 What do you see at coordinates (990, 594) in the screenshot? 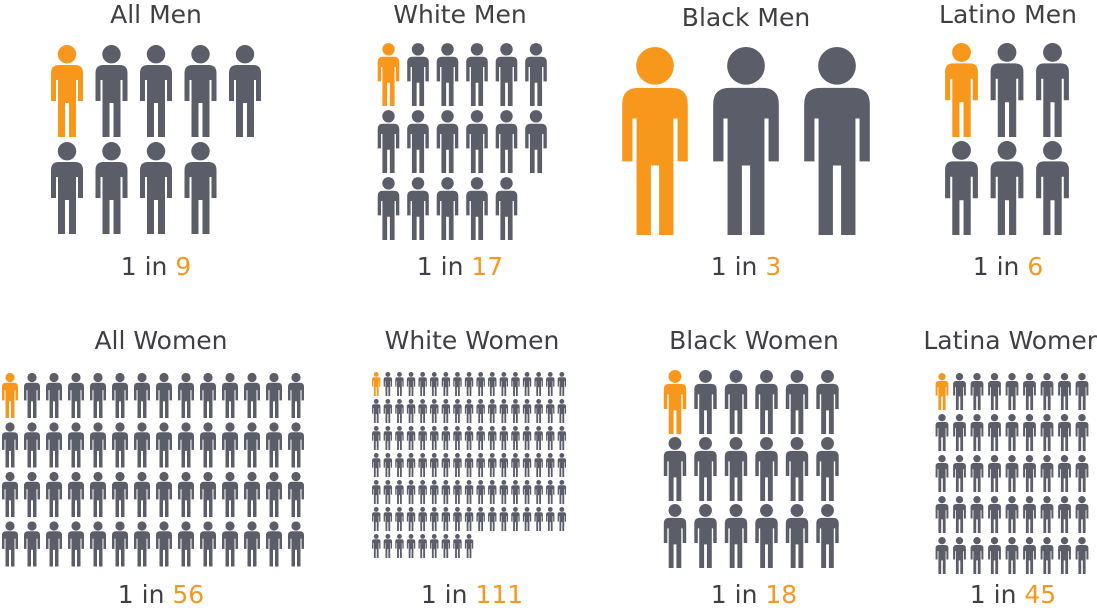
I see `latina-women-ratio: 1 in 45` at bounding box center [990, 594].